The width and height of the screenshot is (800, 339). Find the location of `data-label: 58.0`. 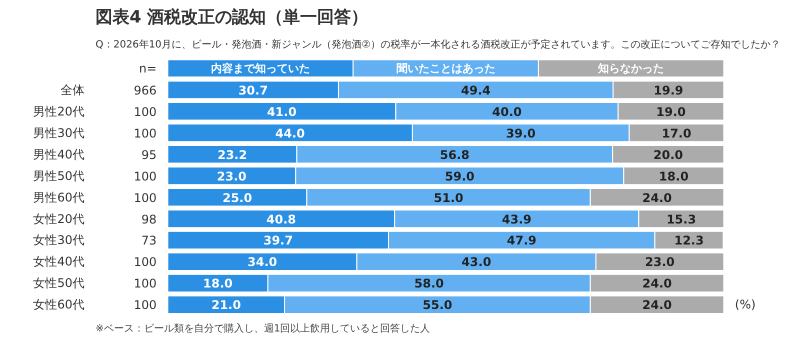

data-label: 58.0 is located at coordinates (429, 283).